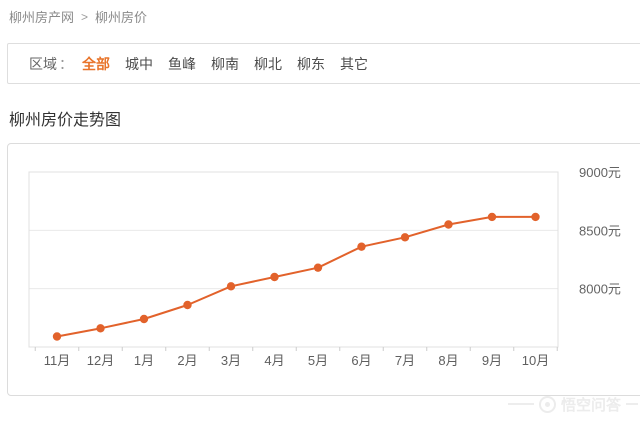 The image size is (640, 422). I want to click on breadcrumb-current: 柳州房价, so click(121, 17).